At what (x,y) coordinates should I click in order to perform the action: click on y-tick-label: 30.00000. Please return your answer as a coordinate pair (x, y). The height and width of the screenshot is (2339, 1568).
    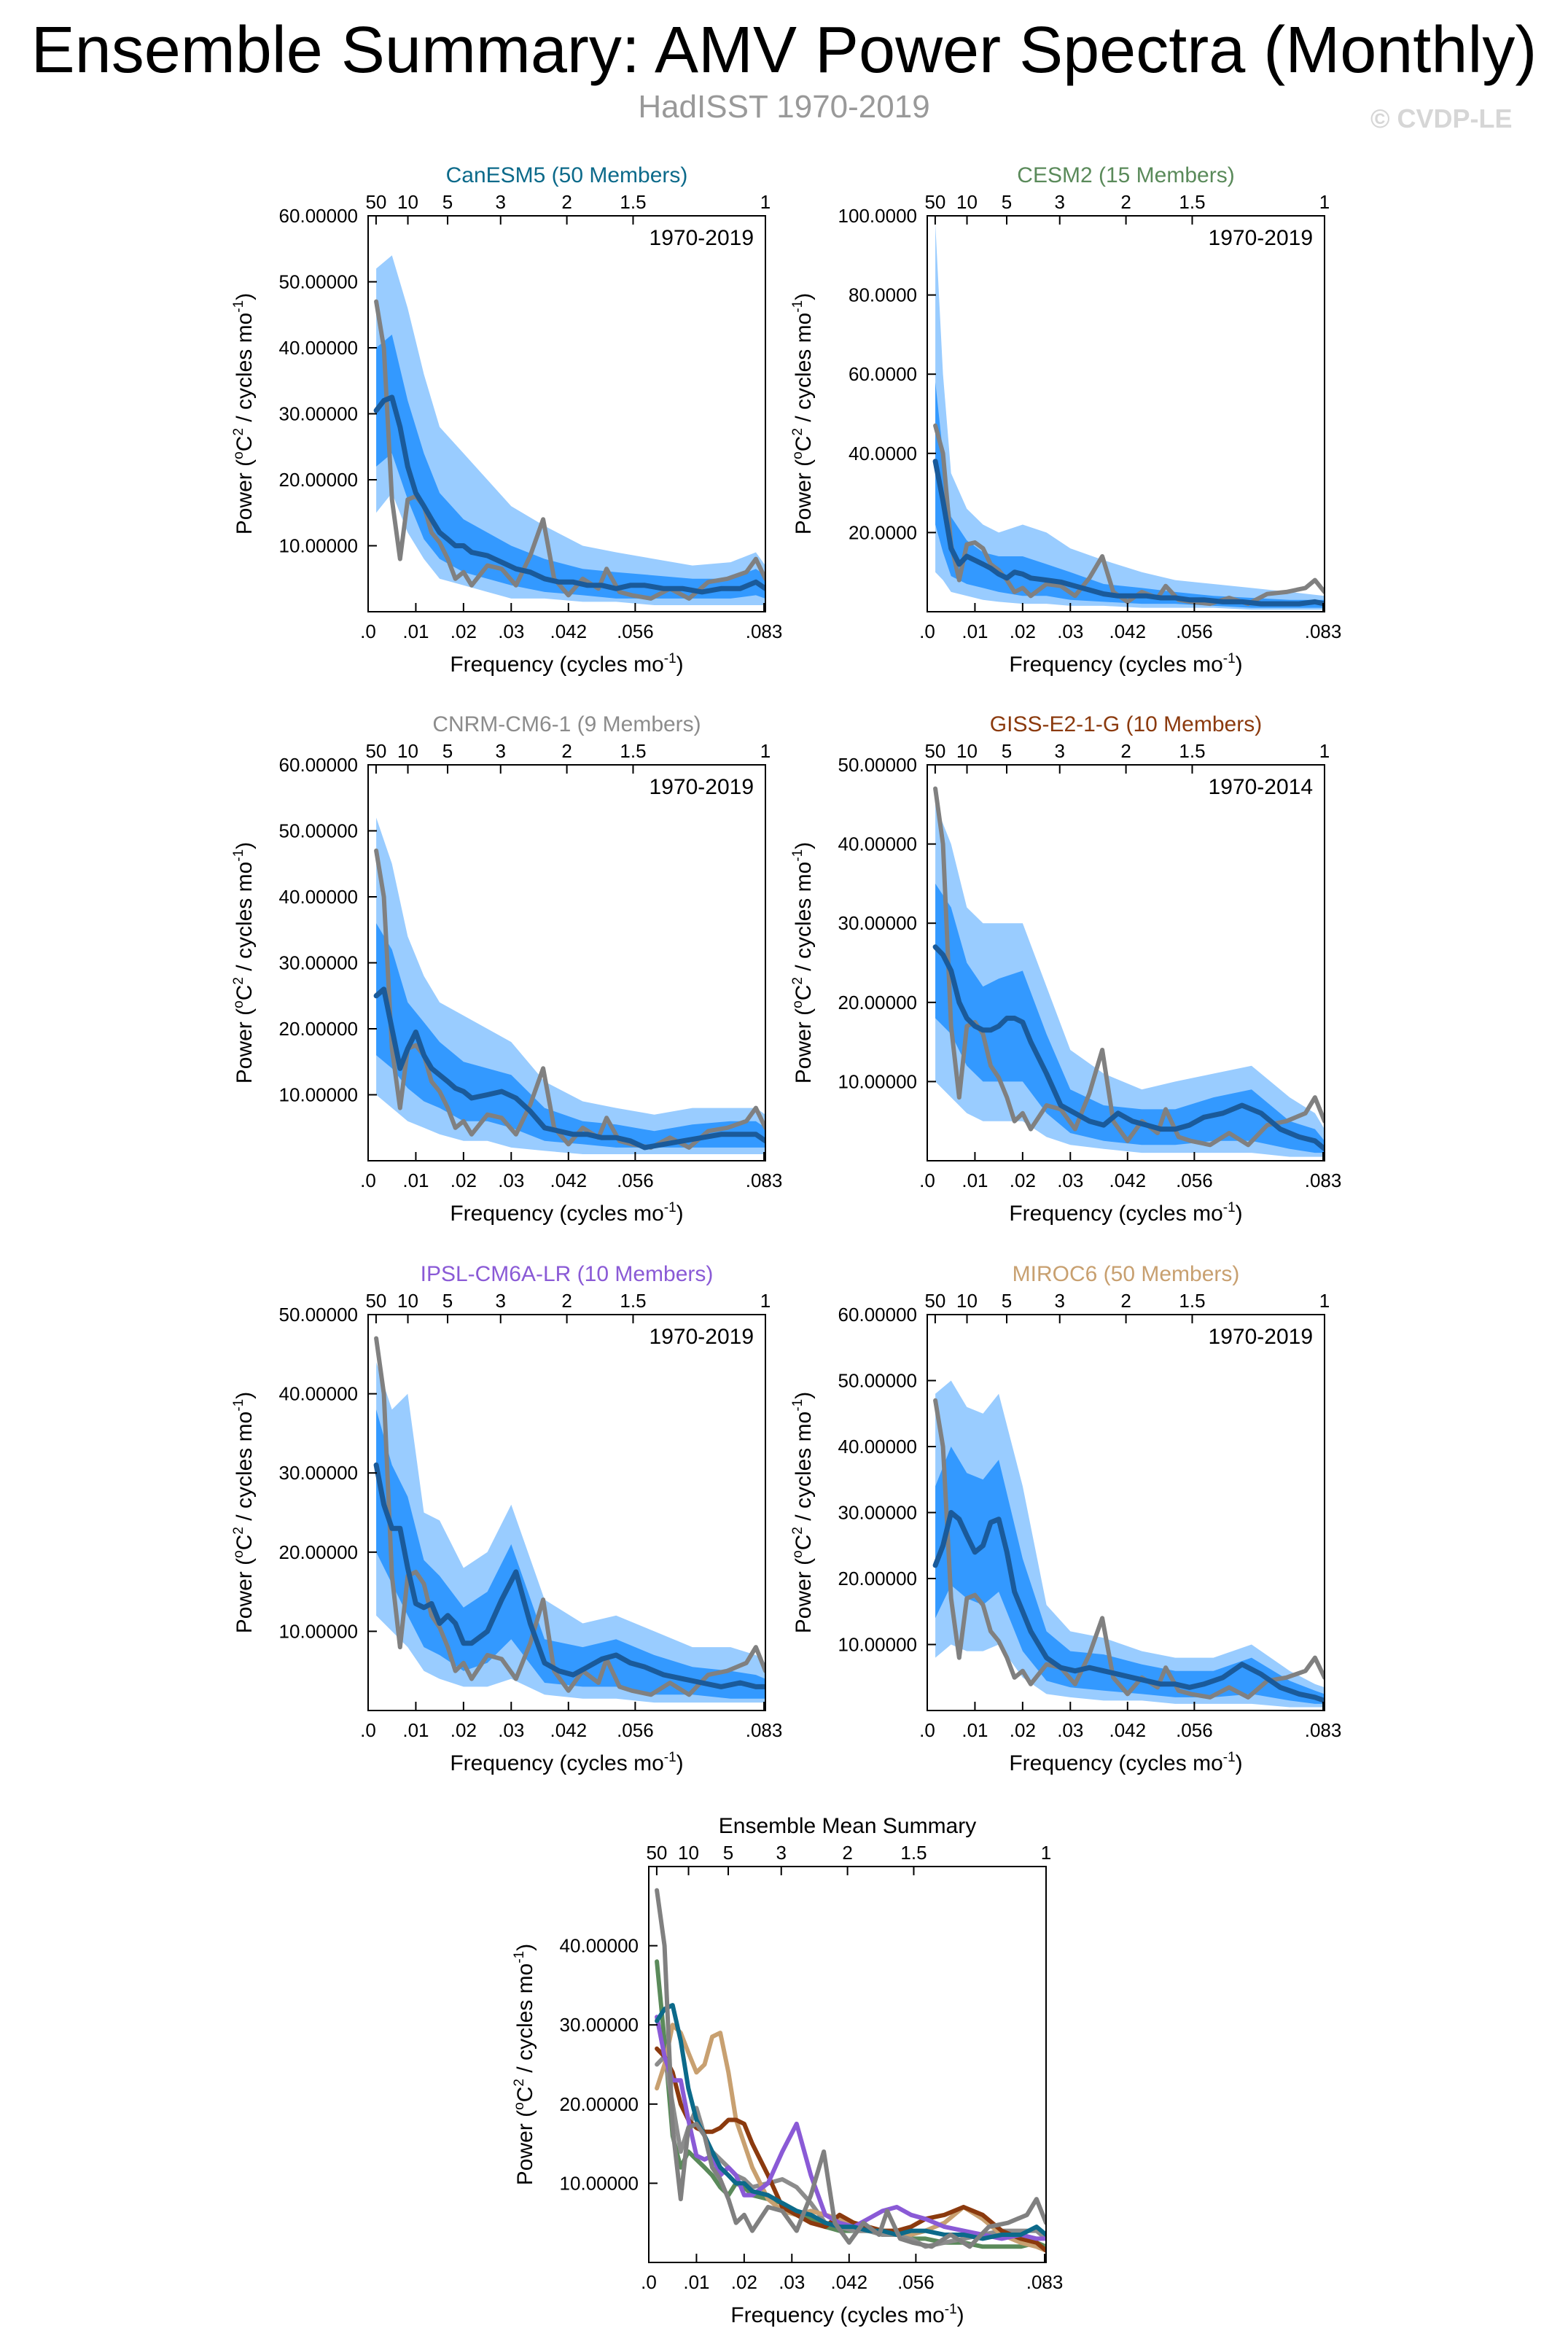
    Looking at the image, I should click on (318, 414).